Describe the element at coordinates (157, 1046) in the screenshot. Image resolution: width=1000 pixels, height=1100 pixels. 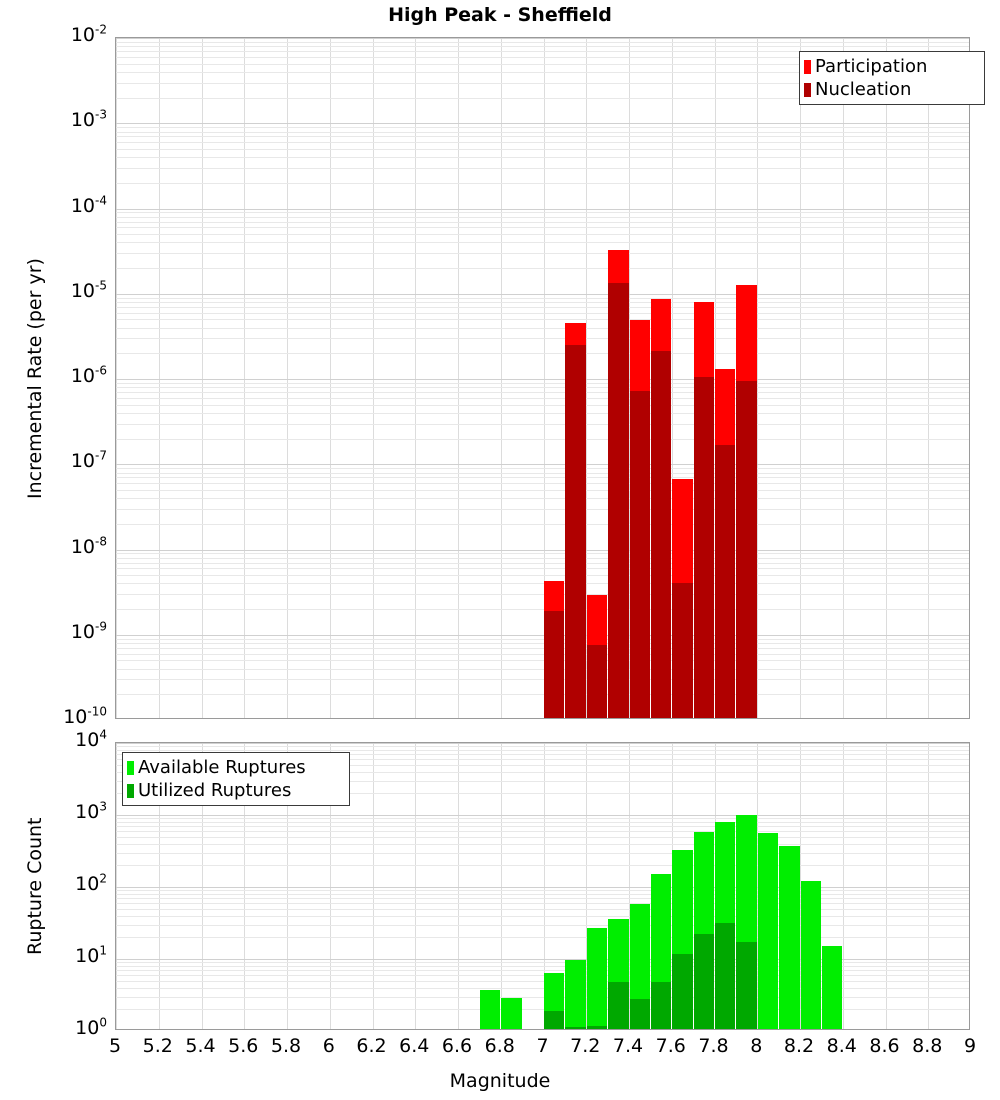
I see `x-tick-label: 5.2` at that location.